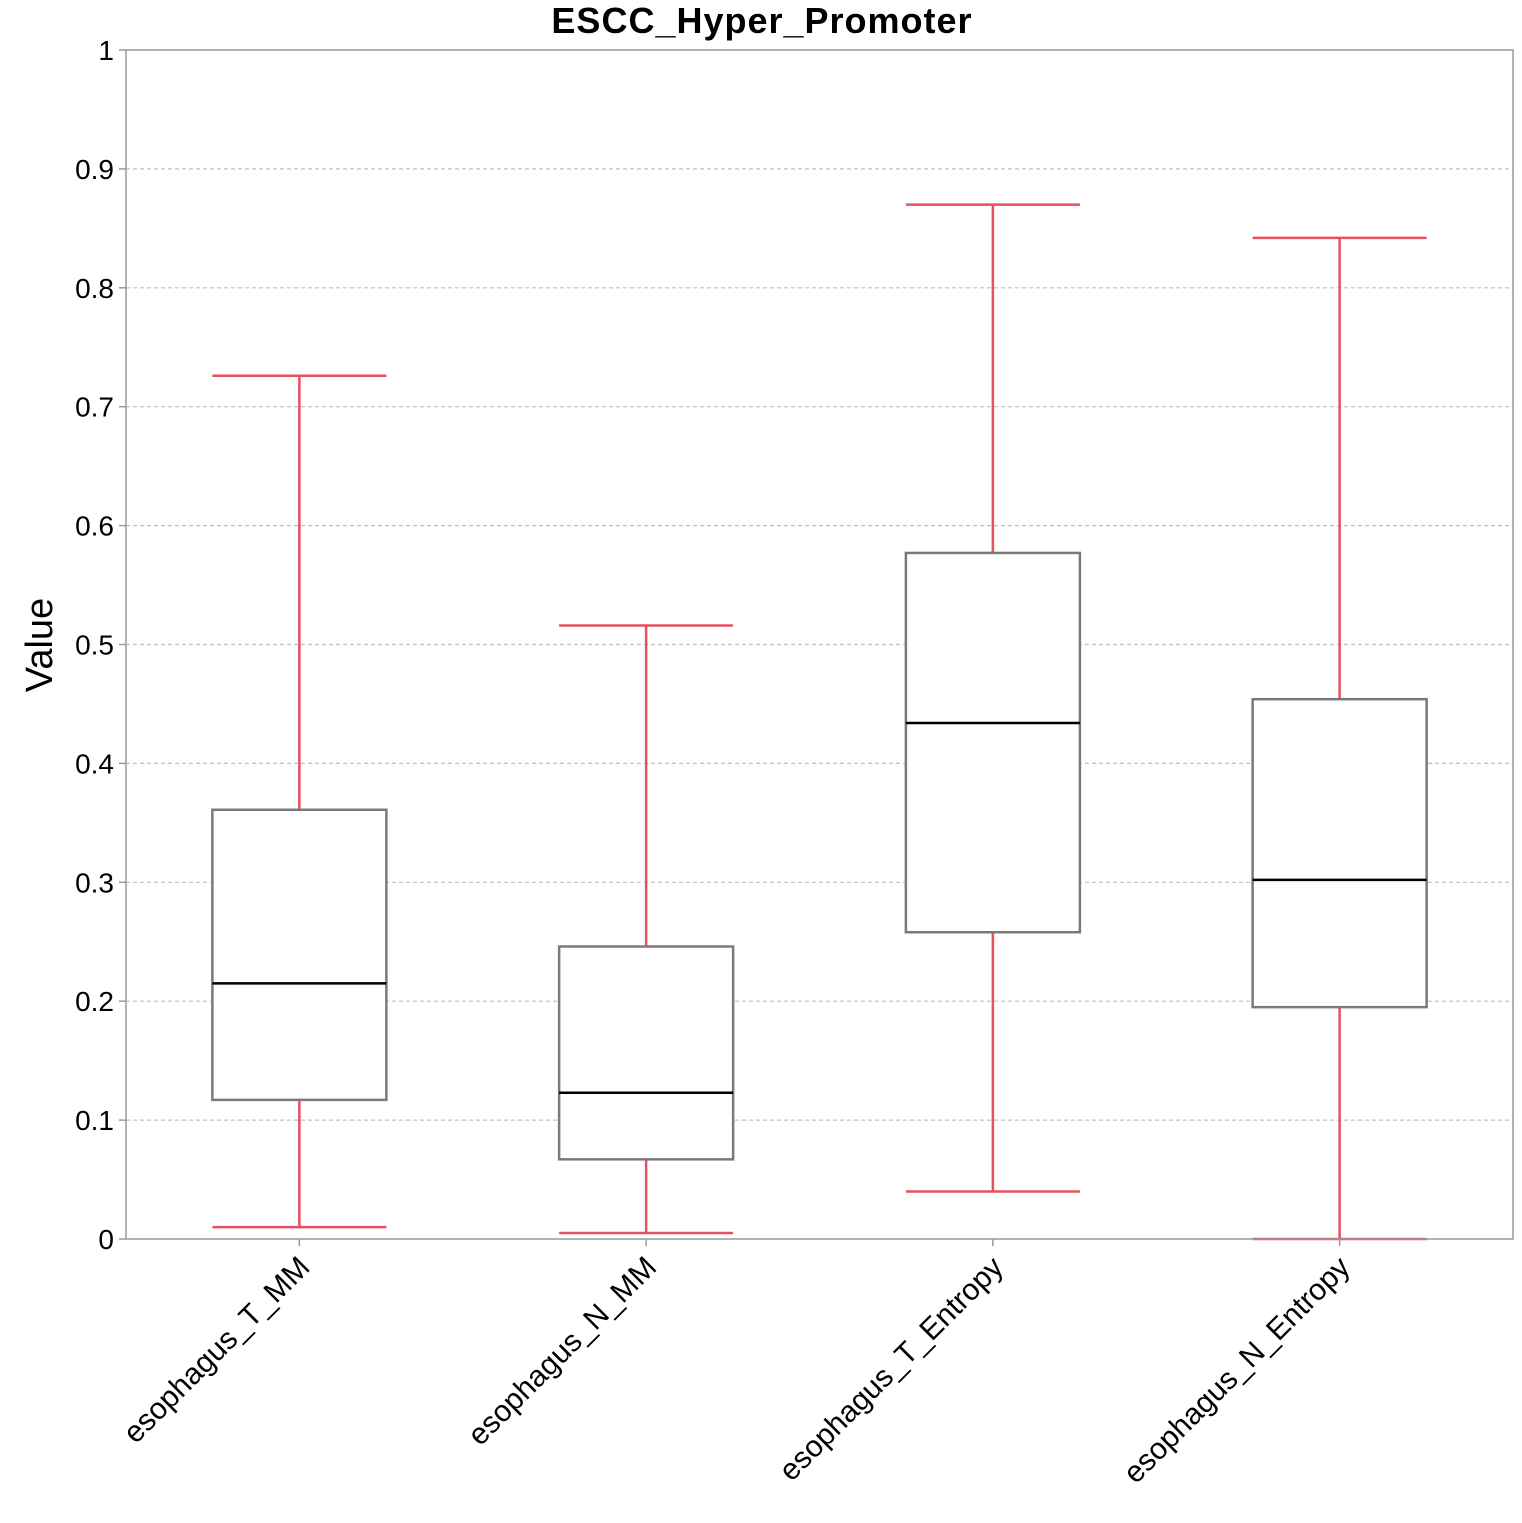 This screenshot has height=1523, width=1522. I want to click on y-axis-ticks: 0 0.1 0.2 0.3 0.4 0.5 0.6 0.7 0.8 0.9 1, so click(100, 645).